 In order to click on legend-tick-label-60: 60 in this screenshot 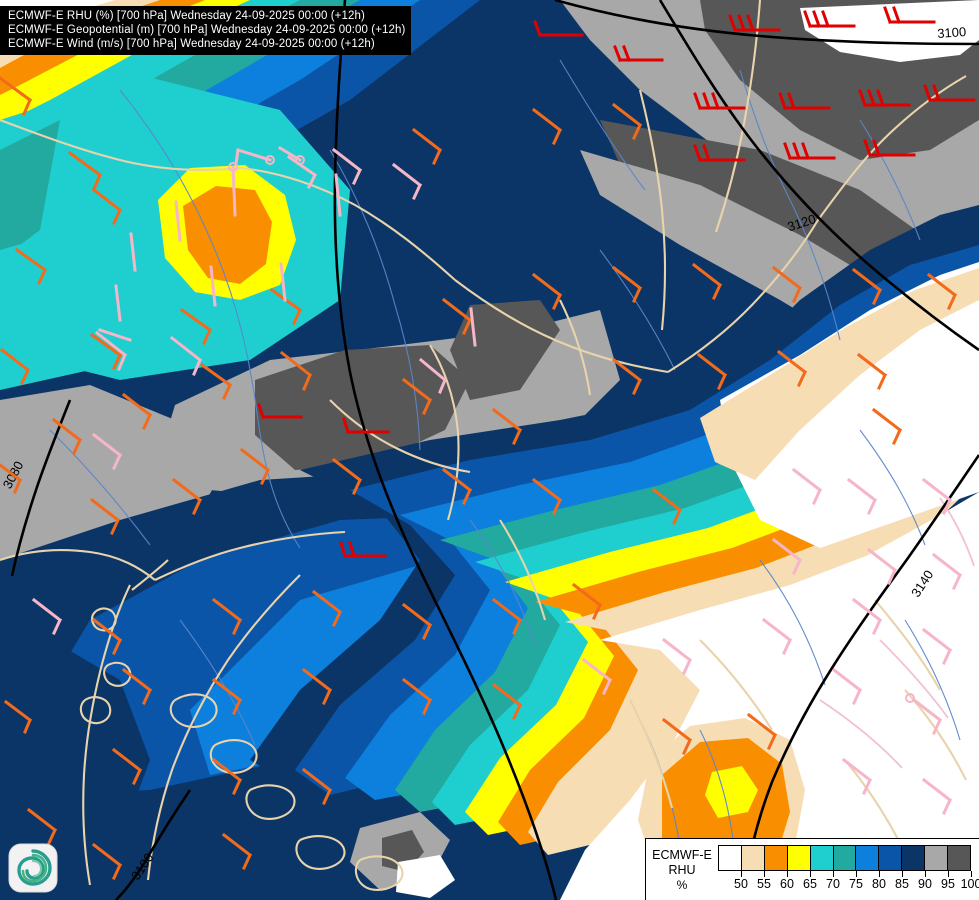, I will do `click(787, 884)`.